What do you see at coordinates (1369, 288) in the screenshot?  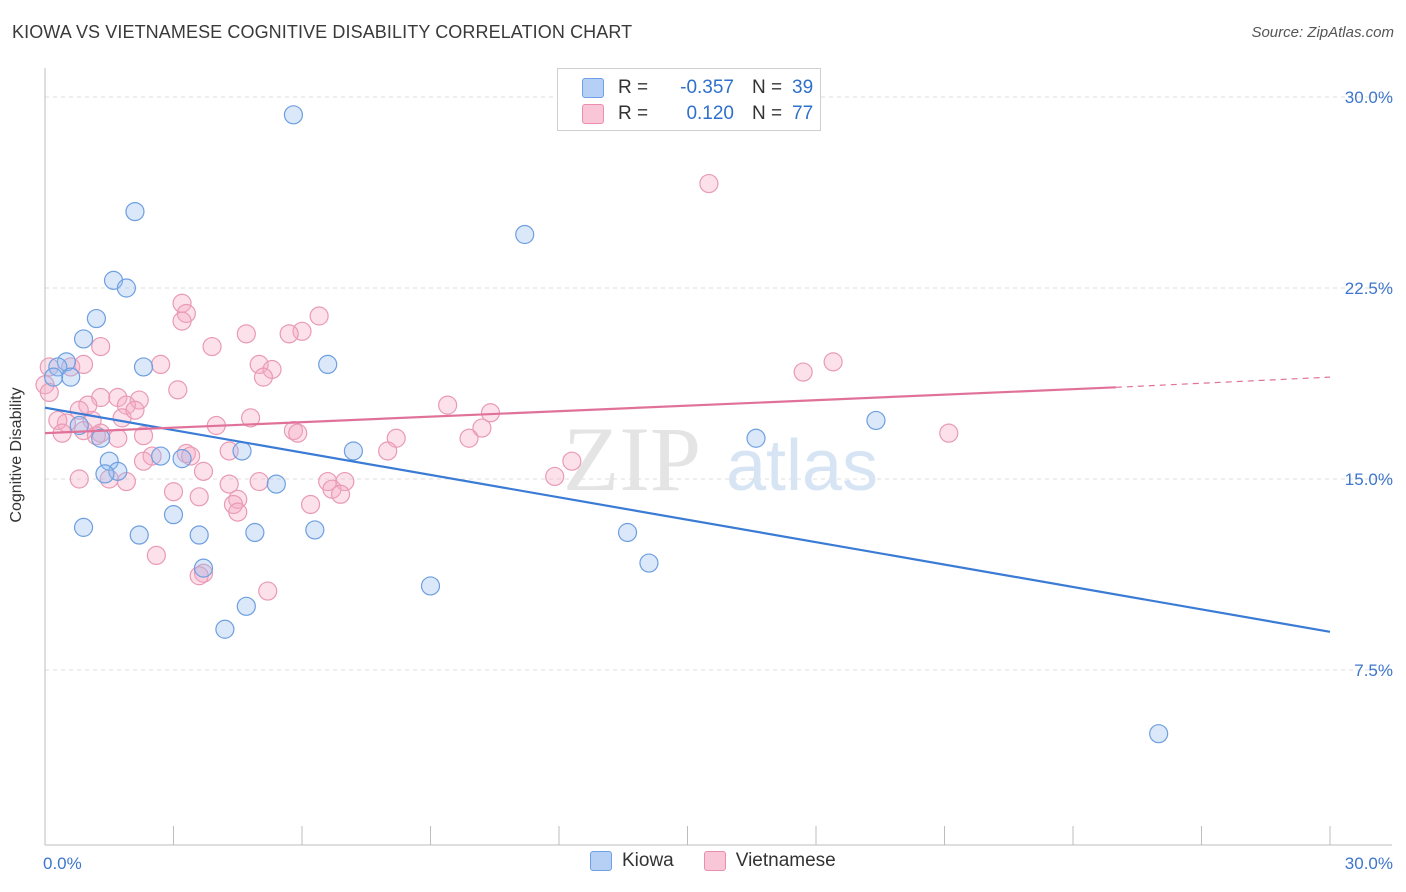 I see `y-tick-label: 22.5%` at bounding box center [1369, 288].